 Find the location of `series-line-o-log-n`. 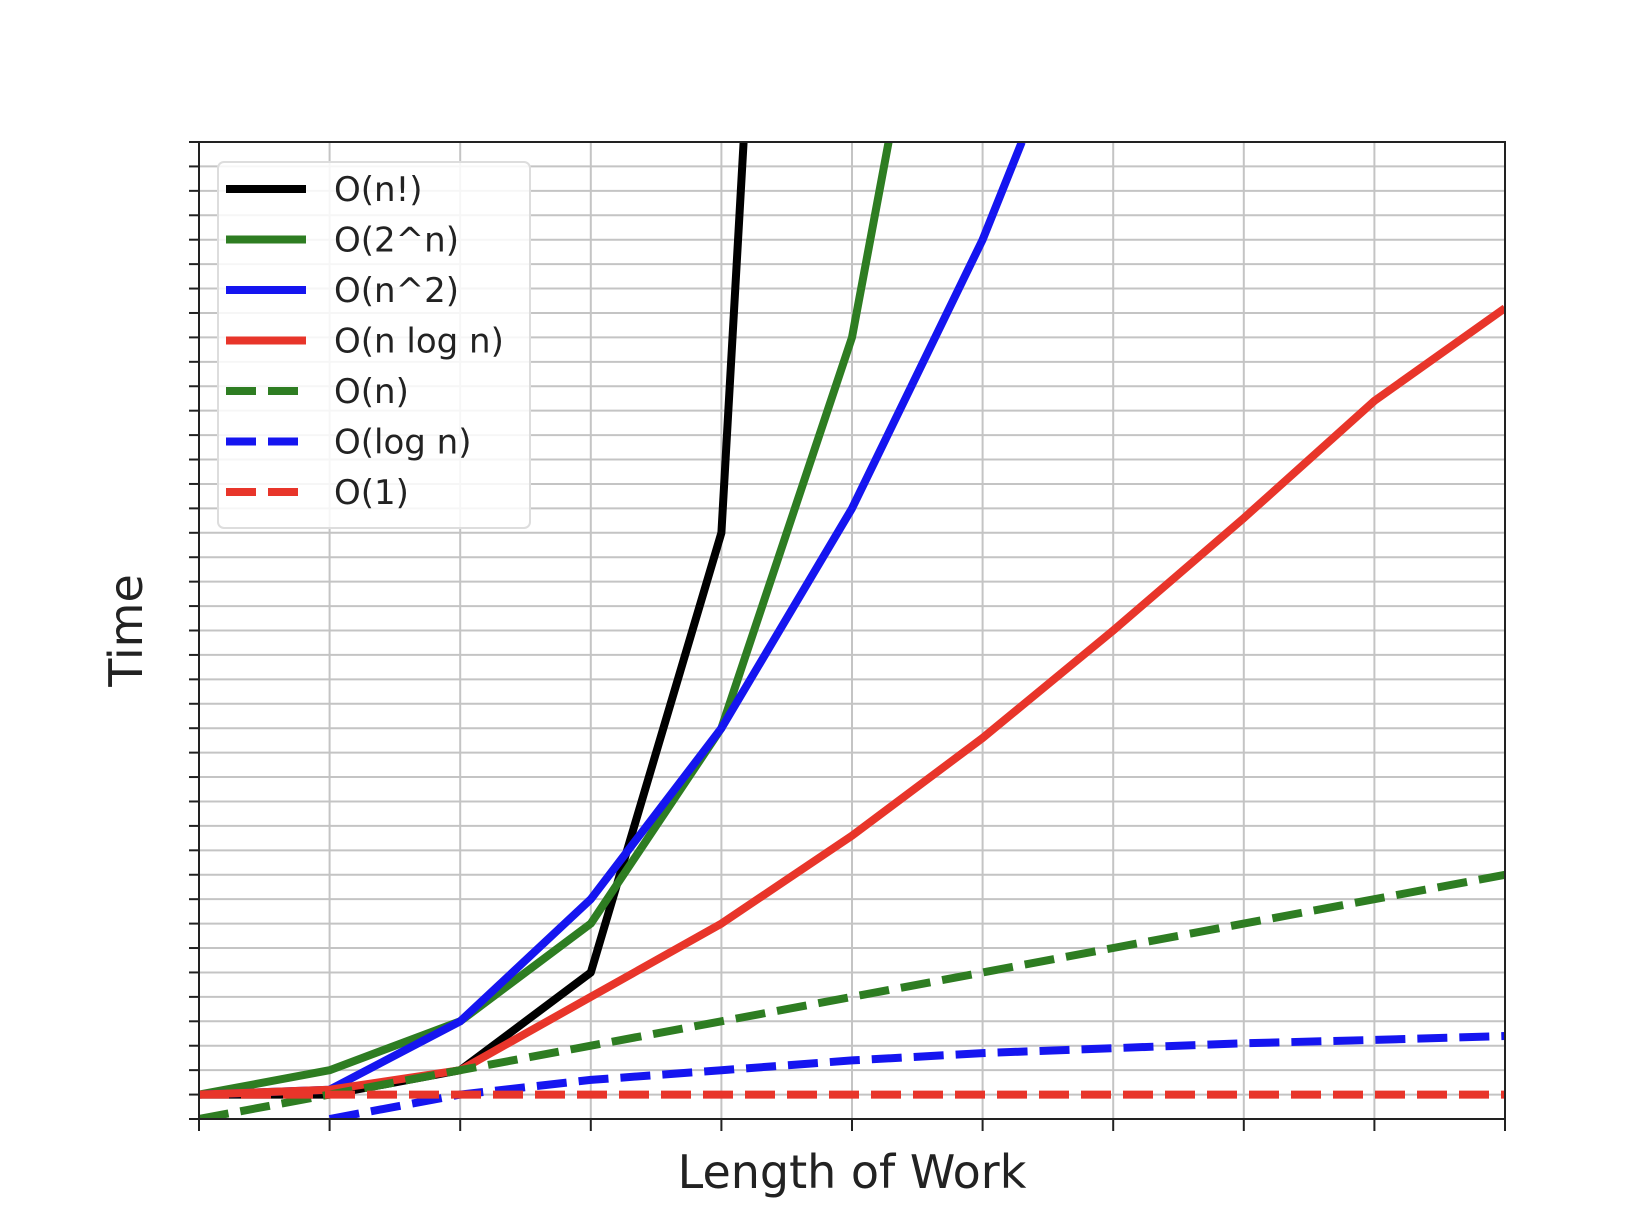

series-line-o-log-n is located at coordinates (916, 1075).